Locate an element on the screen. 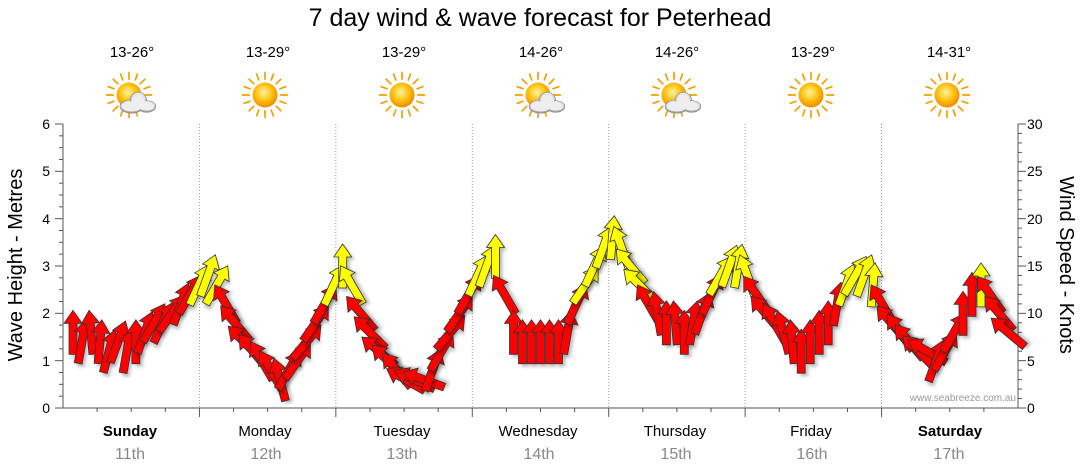 This screenshot has width=1080, height=475. weather-icons is located at coordinates (538, 95).